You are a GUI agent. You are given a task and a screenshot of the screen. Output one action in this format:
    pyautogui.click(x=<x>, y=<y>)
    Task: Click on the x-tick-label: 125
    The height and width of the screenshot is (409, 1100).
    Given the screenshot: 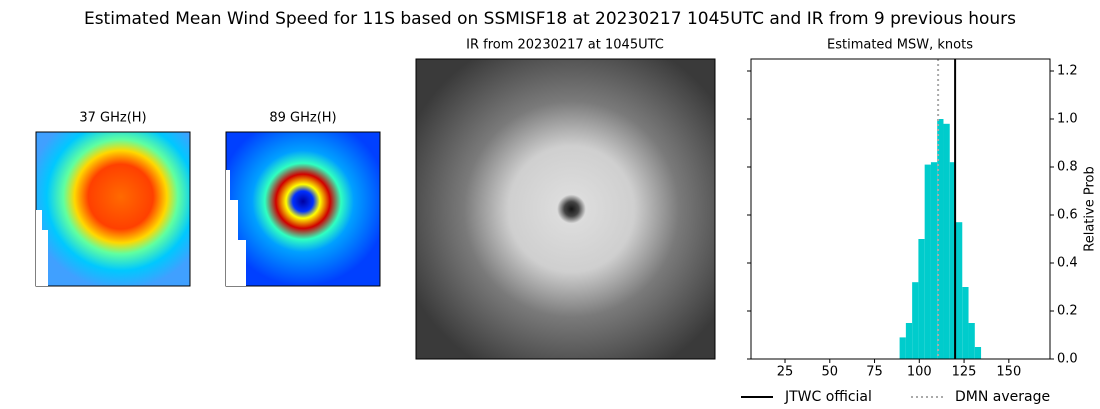 What is the action you would take?
    pyautogui.click(x=964, y=372)
    